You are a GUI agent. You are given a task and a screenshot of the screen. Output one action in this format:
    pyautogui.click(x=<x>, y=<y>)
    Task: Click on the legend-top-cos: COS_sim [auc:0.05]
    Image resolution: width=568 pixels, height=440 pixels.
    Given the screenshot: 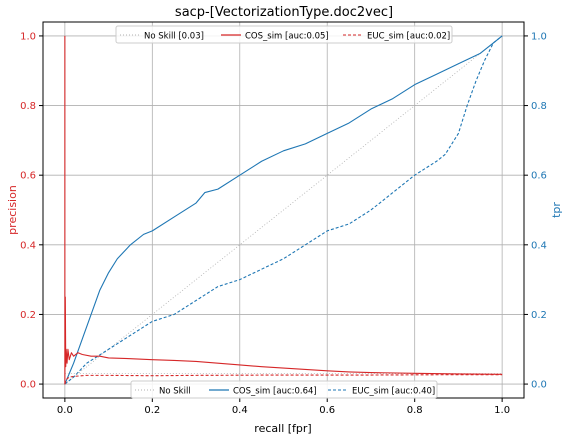 What is the action you would take?
    pyautogui.click(x=287, y=37)
    